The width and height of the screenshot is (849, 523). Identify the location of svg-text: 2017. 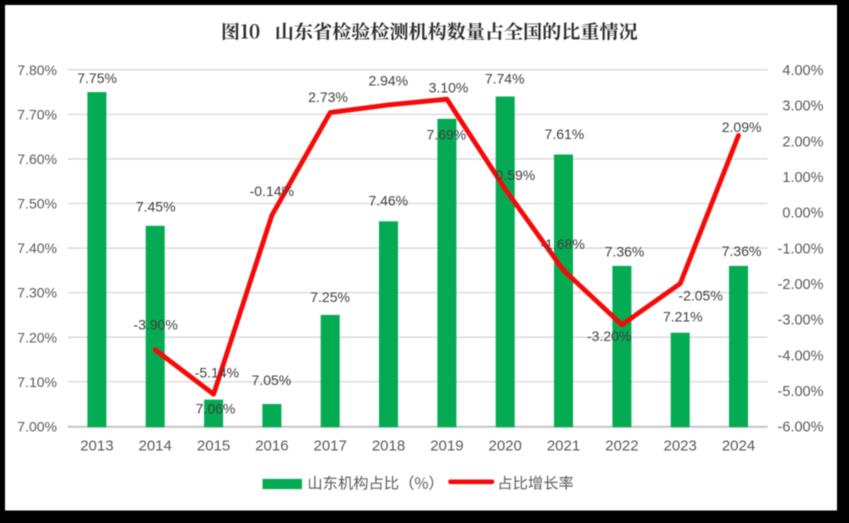
(330, 445).